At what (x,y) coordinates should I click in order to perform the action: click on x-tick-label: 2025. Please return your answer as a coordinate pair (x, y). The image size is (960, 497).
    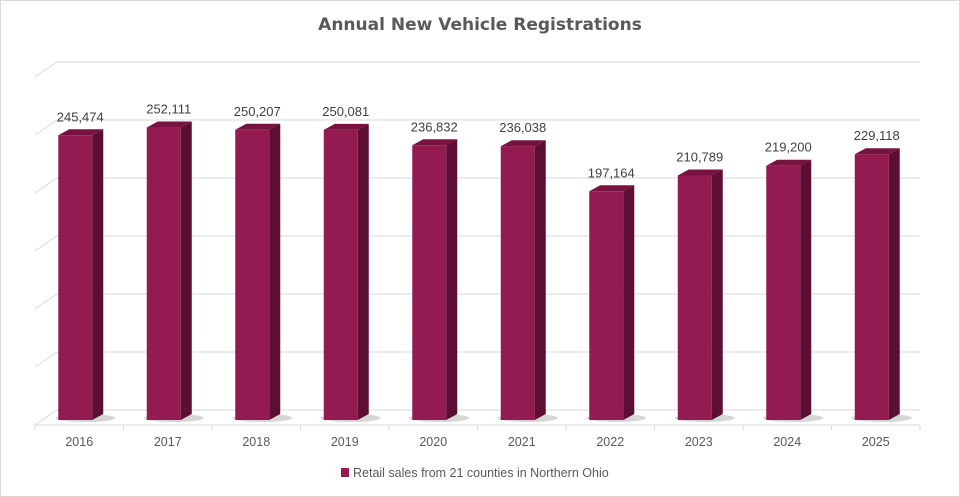
    Looking at the image, I should click on (876, 442).